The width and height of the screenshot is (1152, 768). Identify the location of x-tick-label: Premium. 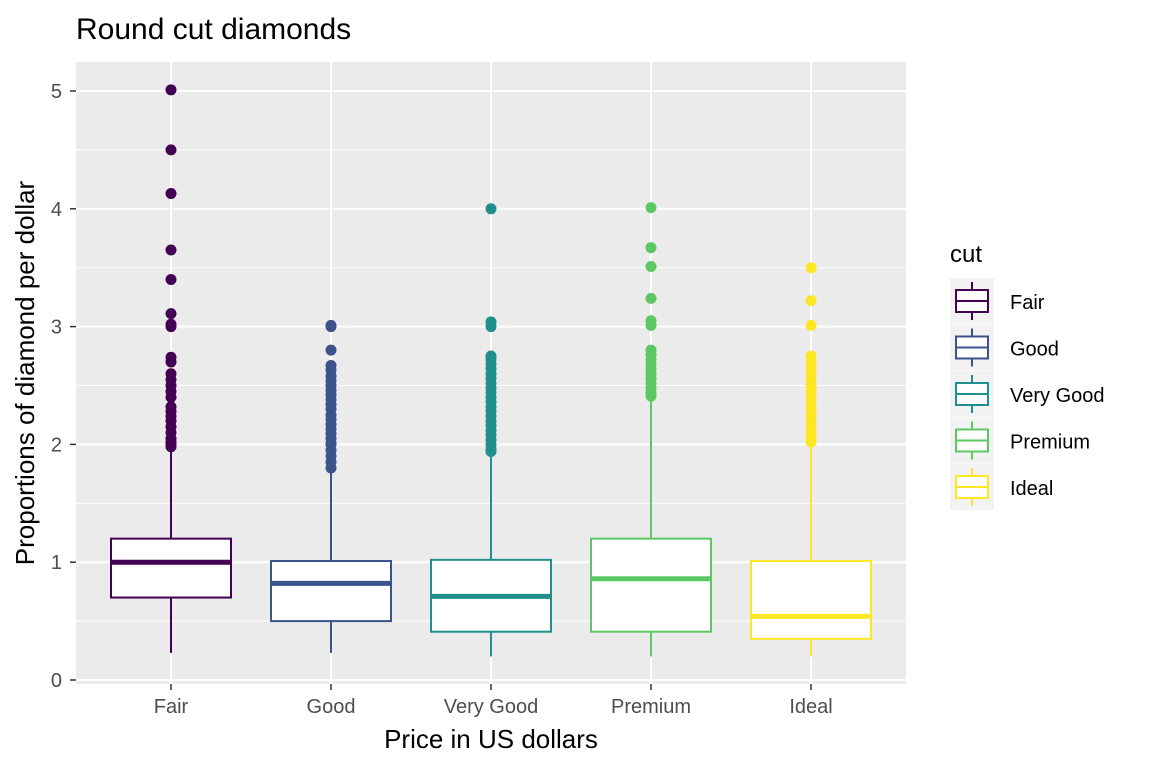
(651, 707).